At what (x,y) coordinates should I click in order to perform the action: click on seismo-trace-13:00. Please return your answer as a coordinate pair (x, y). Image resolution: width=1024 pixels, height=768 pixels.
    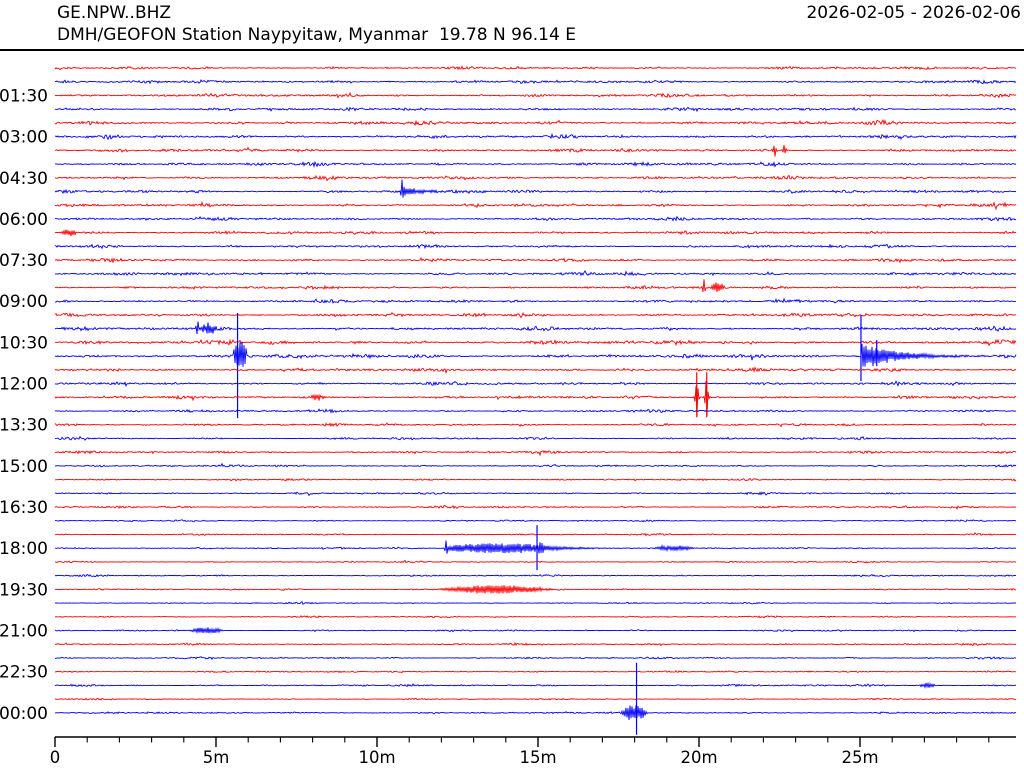
    Looking at the image, I should click on (535, 411).